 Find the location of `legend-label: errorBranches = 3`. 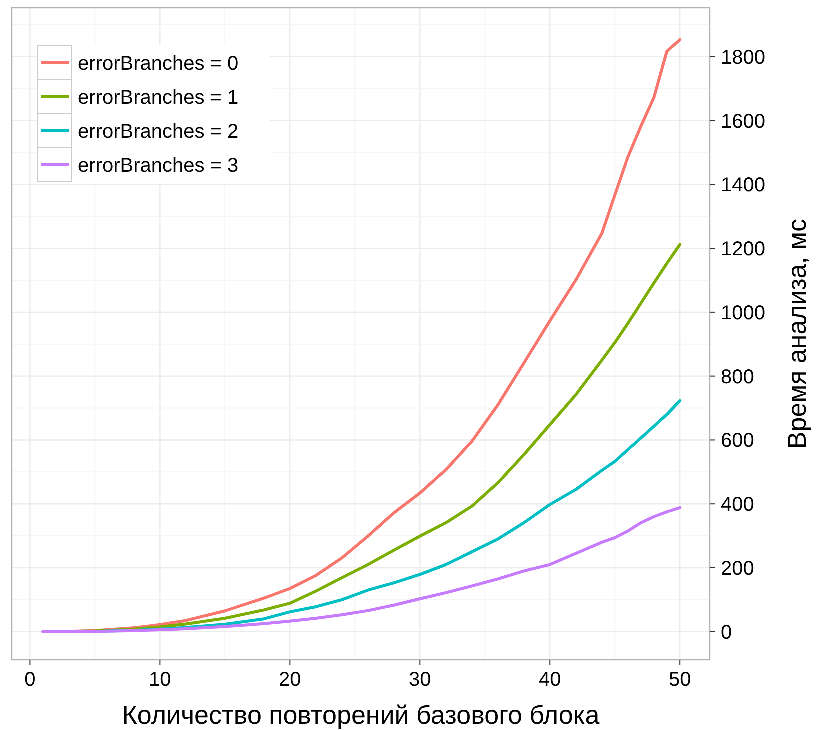

legend-label: errorBranches = 3 is located at coordinates (158, 166).